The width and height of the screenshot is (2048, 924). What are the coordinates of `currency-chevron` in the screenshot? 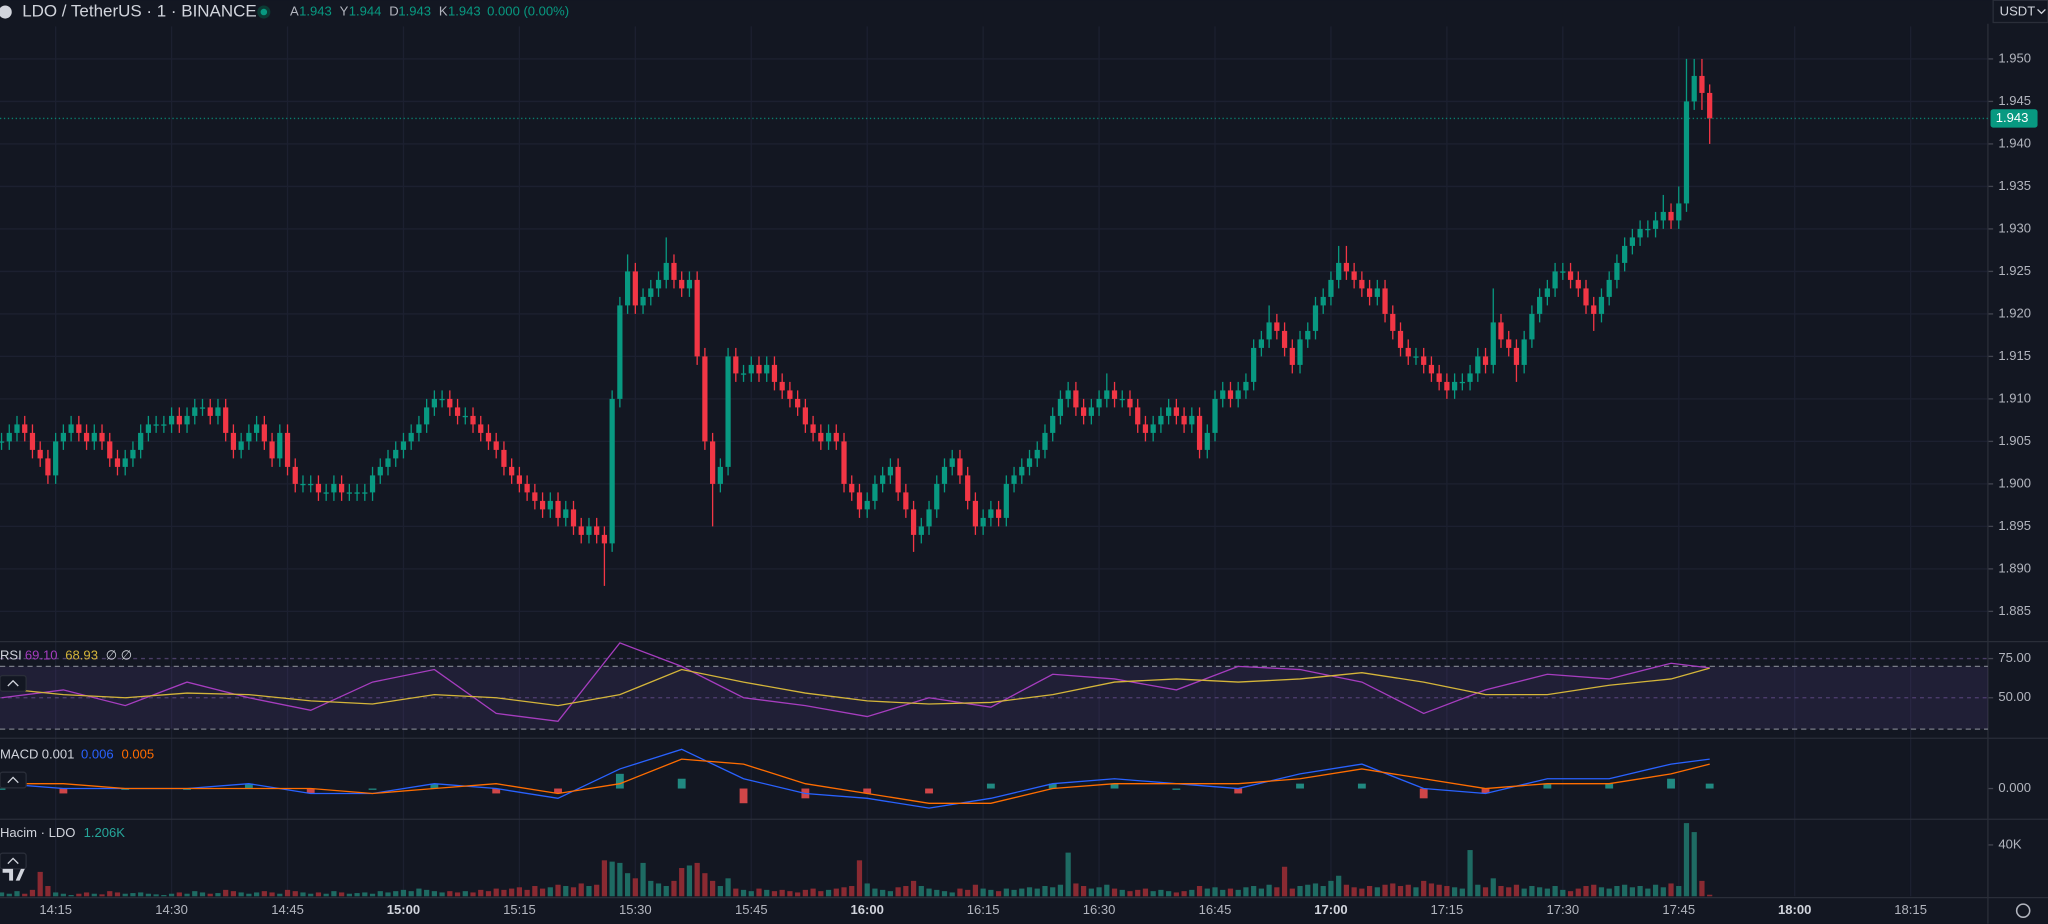 It's located at (2041, 11).